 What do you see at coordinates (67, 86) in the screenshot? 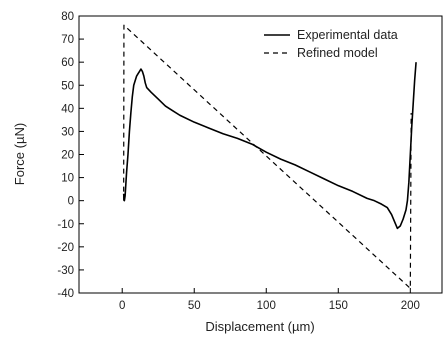
I see `y-tick-label: 50` at bounding box center [67, 86].